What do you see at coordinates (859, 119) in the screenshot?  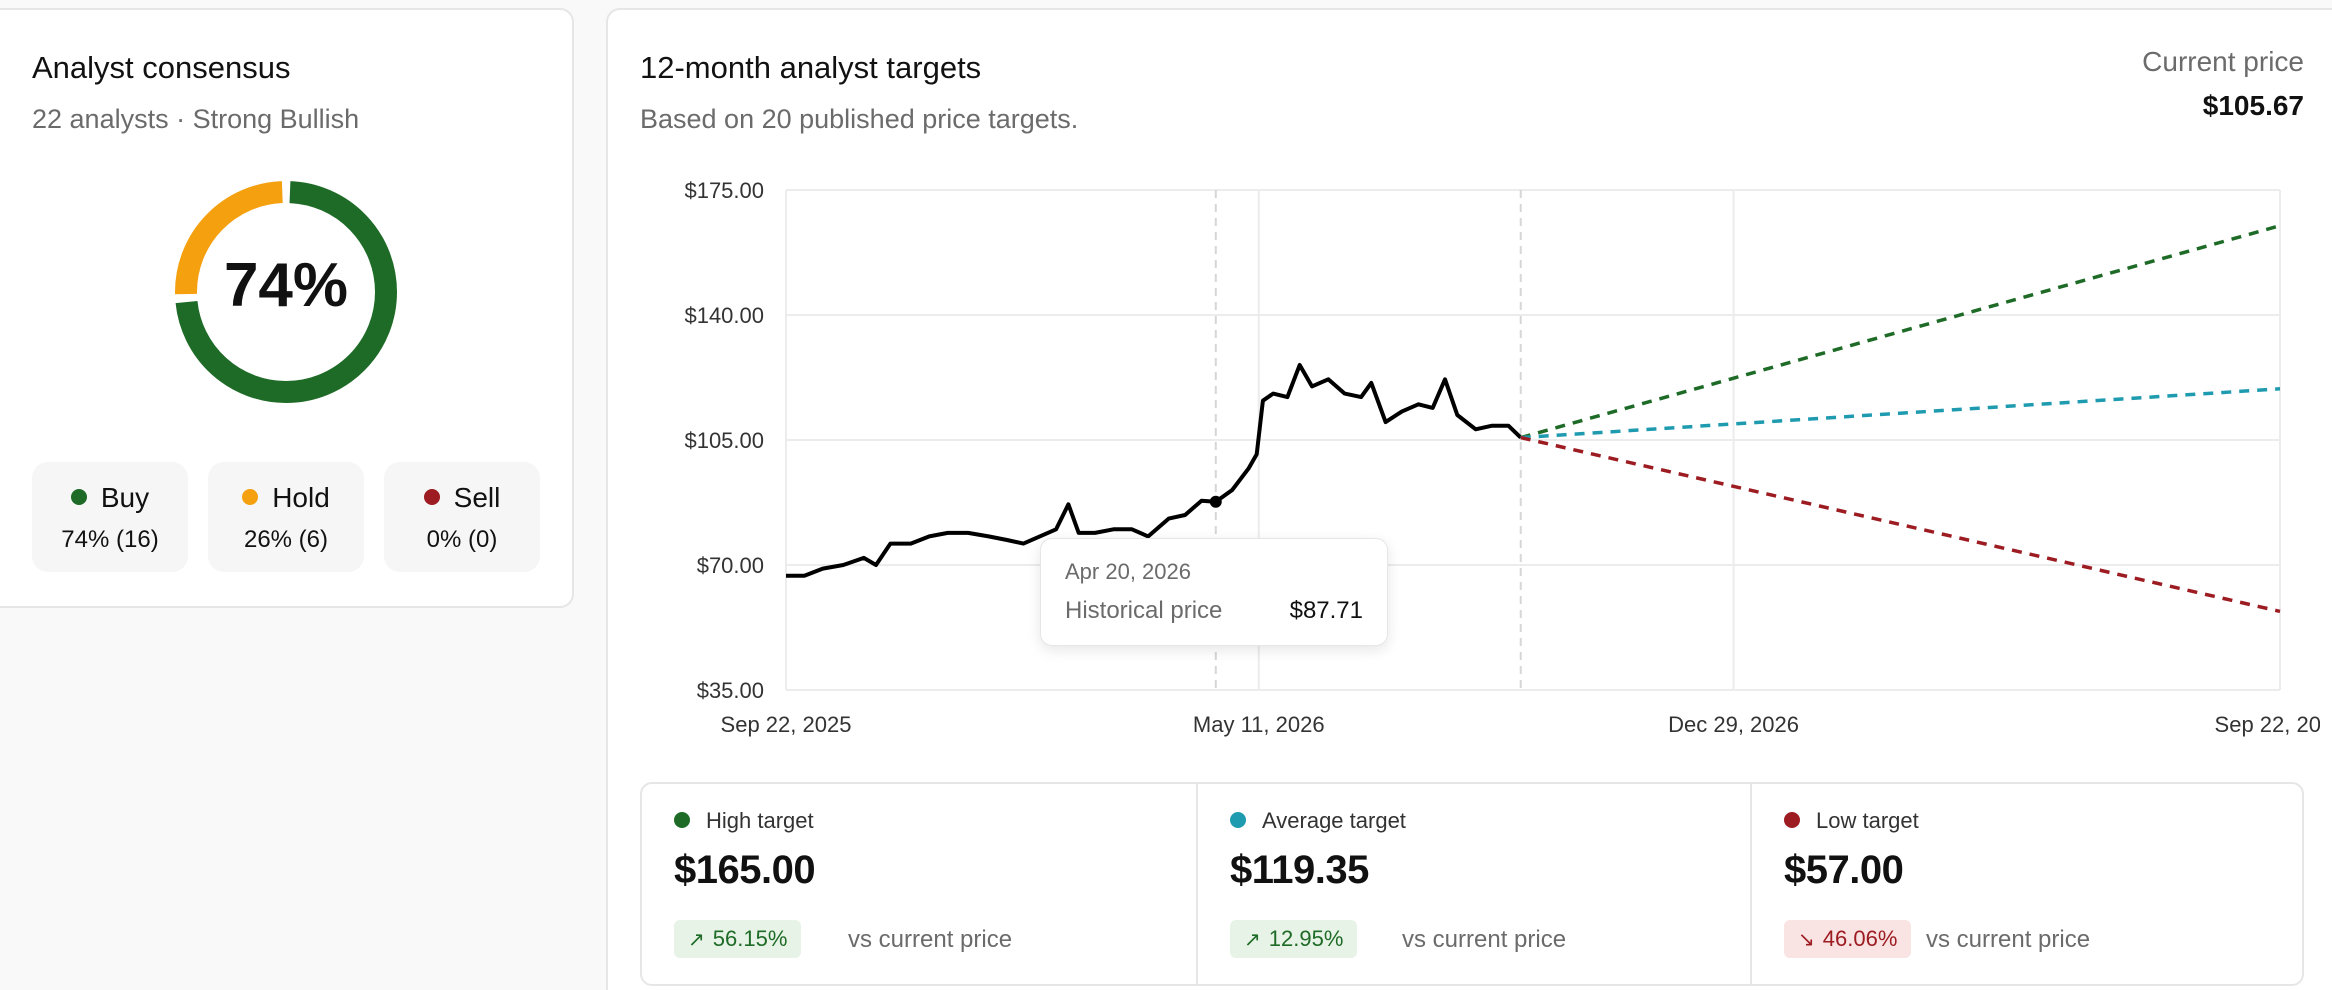 I see `targets-subtitle: Based on 20 published price targets.` at bounding box center [859, 119].